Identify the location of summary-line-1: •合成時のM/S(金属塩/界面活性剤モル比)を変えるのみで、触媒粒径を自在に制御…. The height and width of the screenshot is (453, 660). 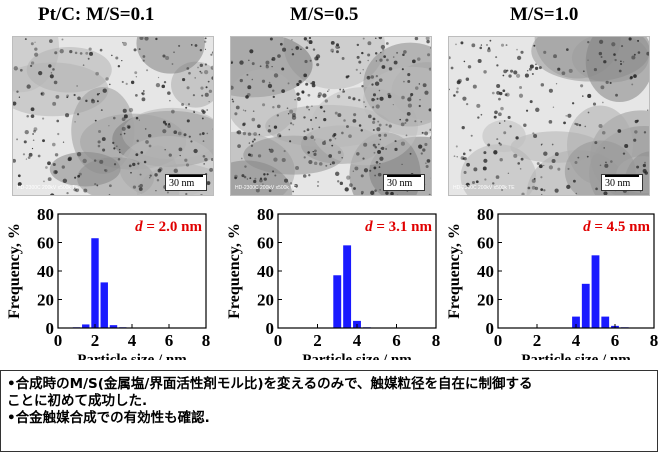
(270, 384).